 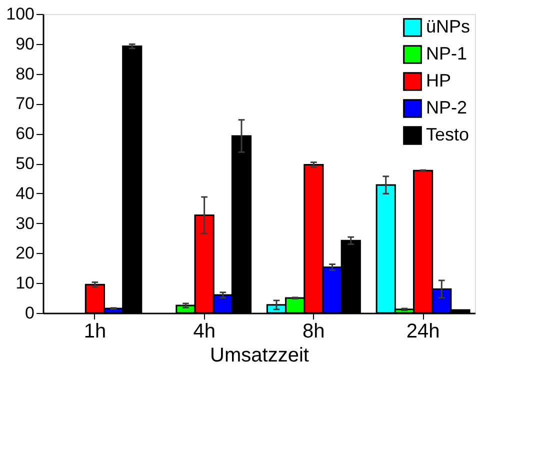 What do you see at coordinates (25, 163) in the screenshot?
I see `y-tick-label: 50` at bounding box center [25, 163].